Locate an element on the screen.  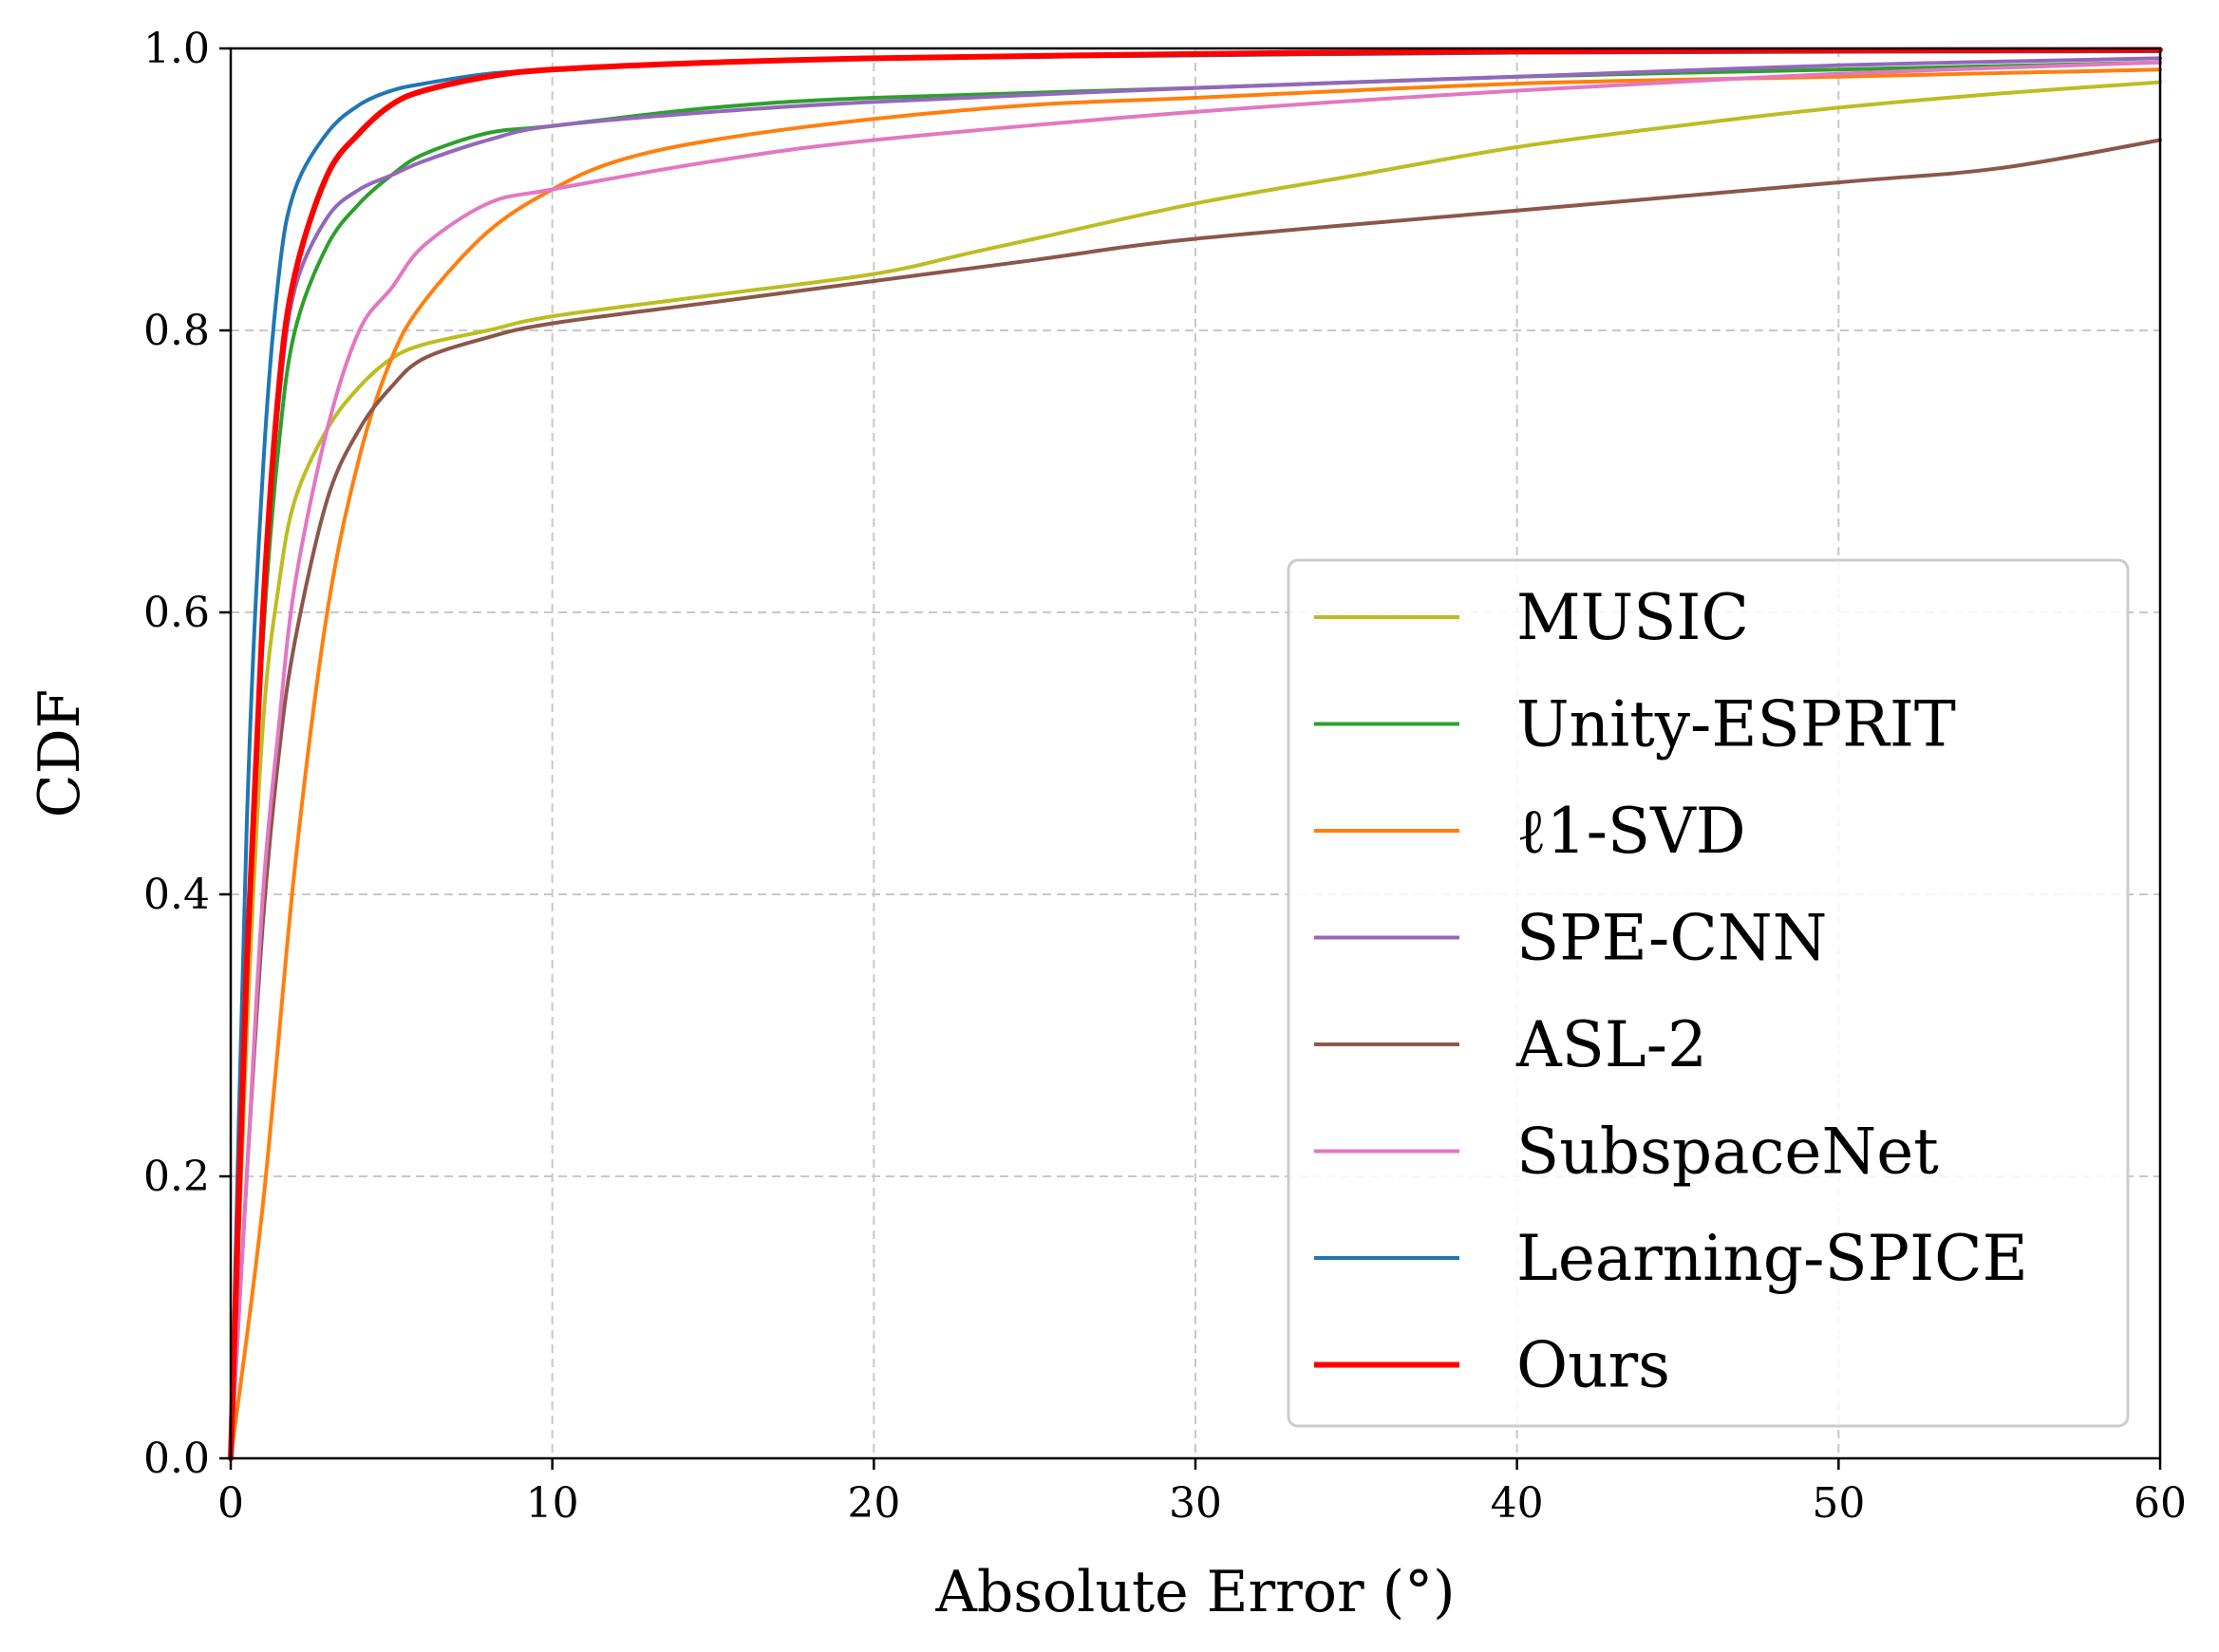
y-axis-label: CDF is located at coordinates (60, 753).